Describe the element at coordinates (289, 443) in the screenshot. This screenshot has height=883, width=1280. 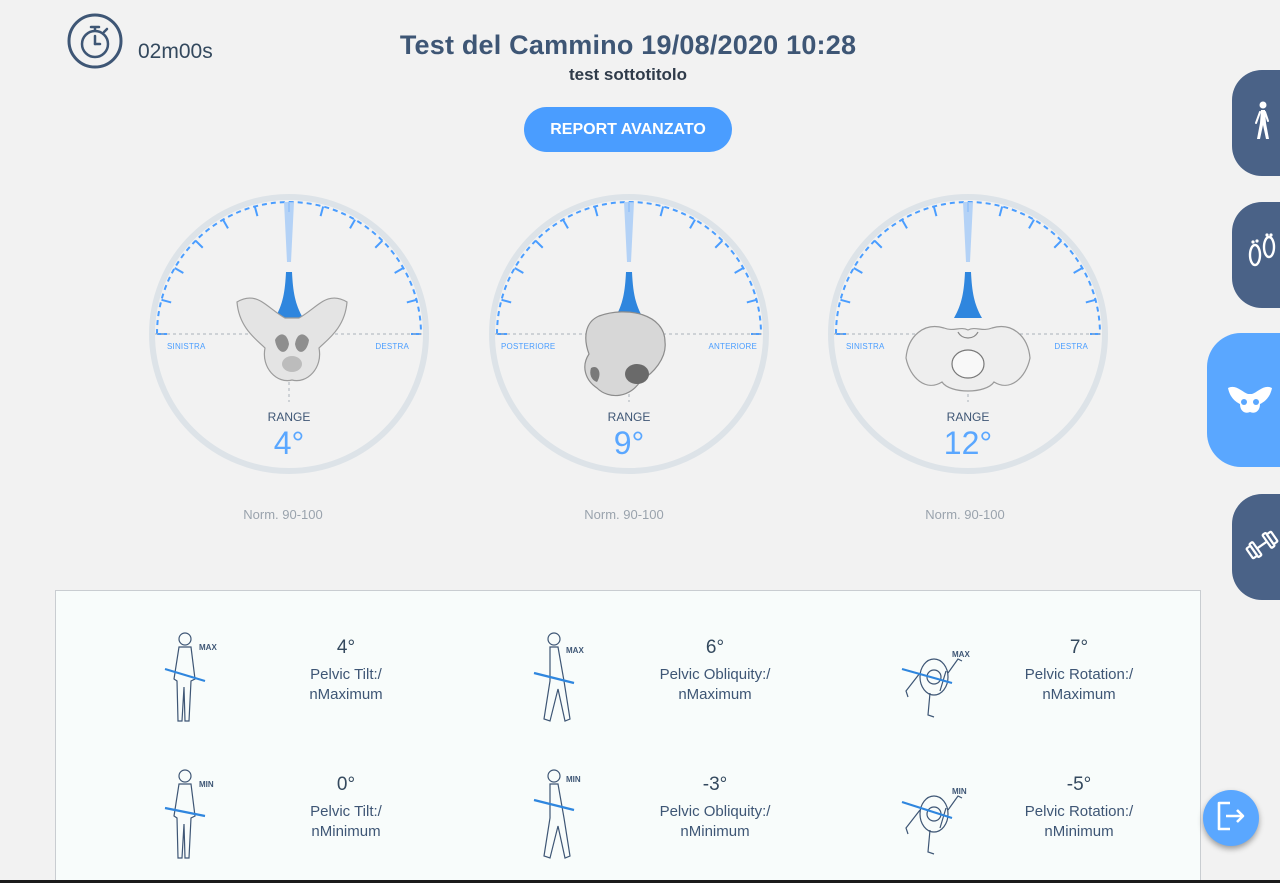
I see `range-value: 4°` at that location.